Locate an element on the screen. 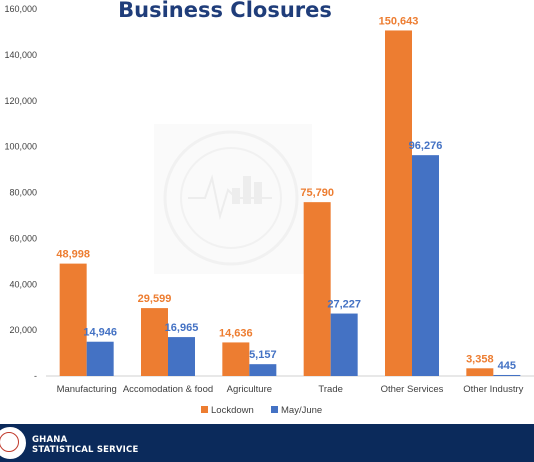  y-tick-label: 80,000 is located at coordinates (23, 193).